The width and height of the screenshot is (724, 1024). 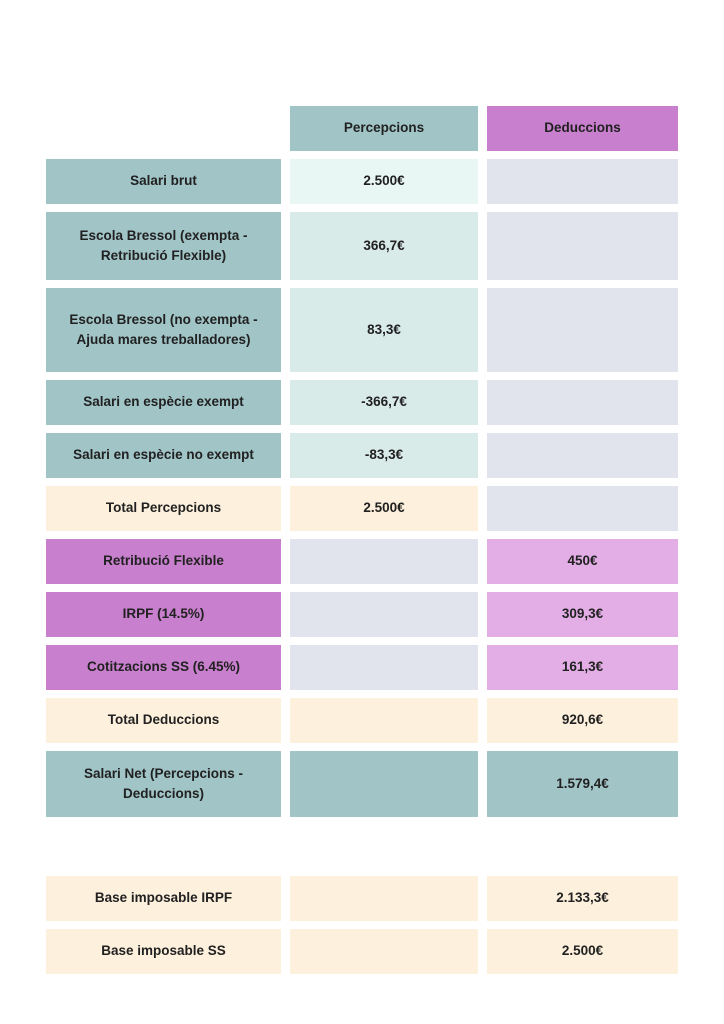 What do you see at coordinates (582, 128) in the screenshot?
I see `header-deduccions: Deduccions` at bounding box center [582, 128].